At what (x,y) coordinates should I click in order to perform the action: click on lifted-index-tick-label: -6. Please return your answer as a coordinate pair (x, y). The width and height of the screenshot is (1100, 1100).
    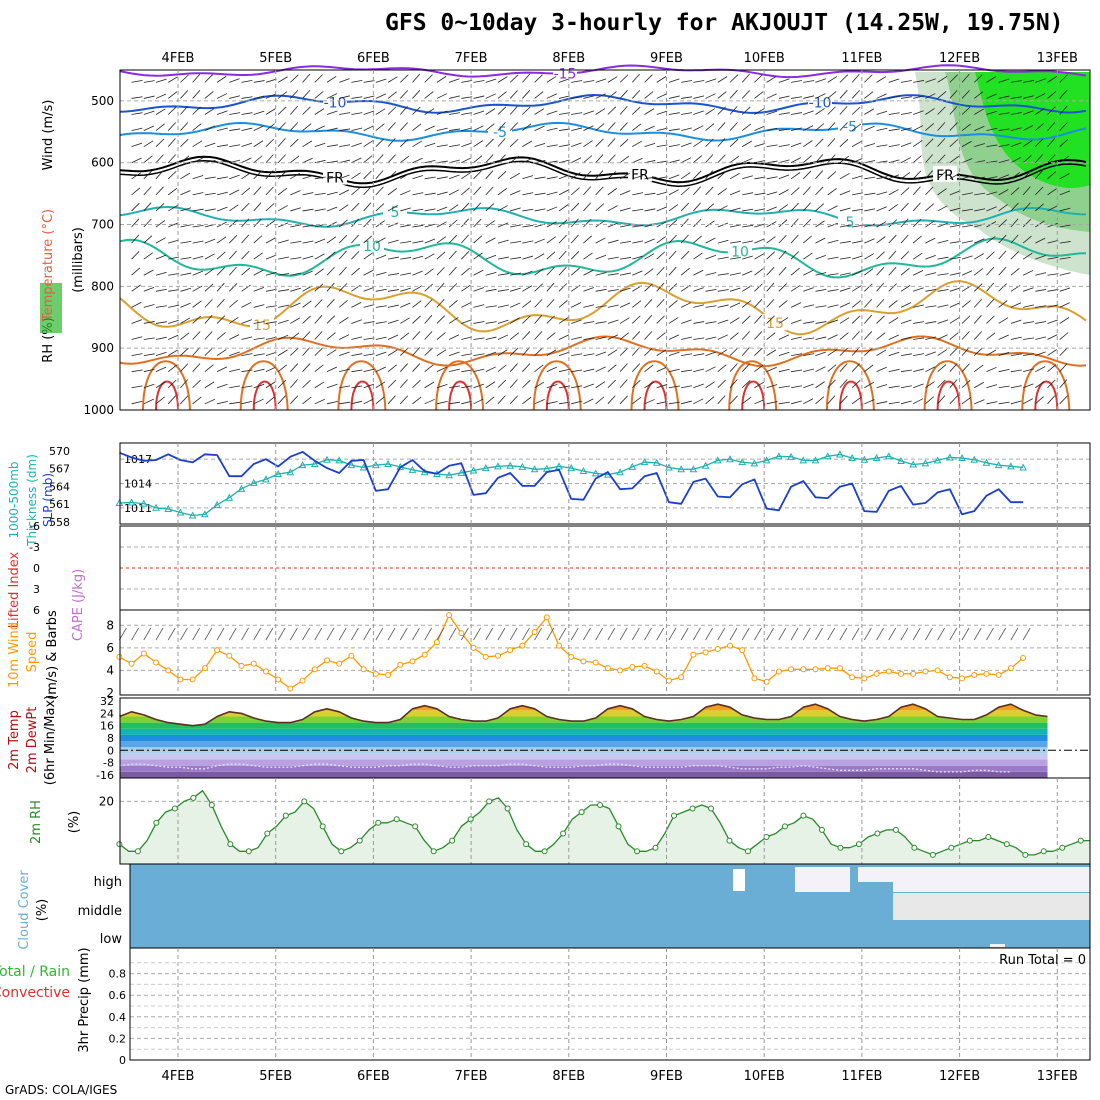
    Looking at the image, I should click on (34, 526).